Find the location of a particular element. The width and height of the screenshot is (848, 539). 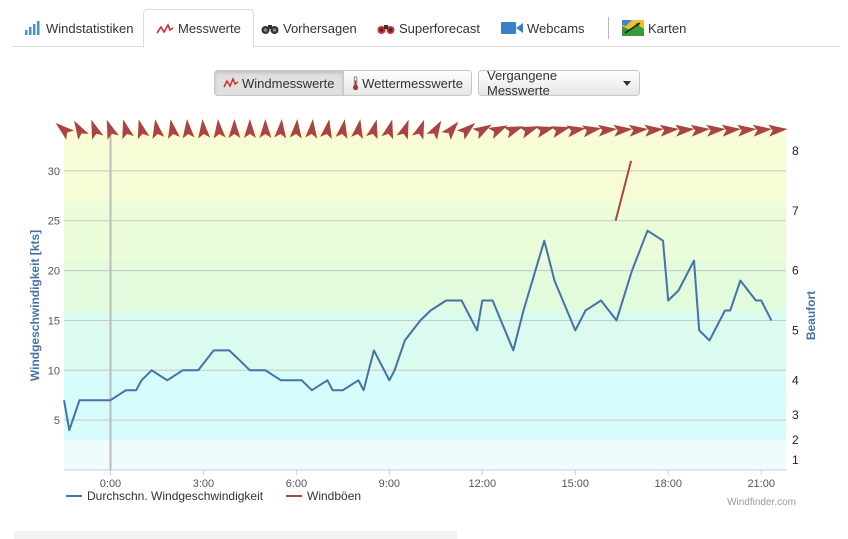

series-line-gusts is located at coordinates (623, 190).